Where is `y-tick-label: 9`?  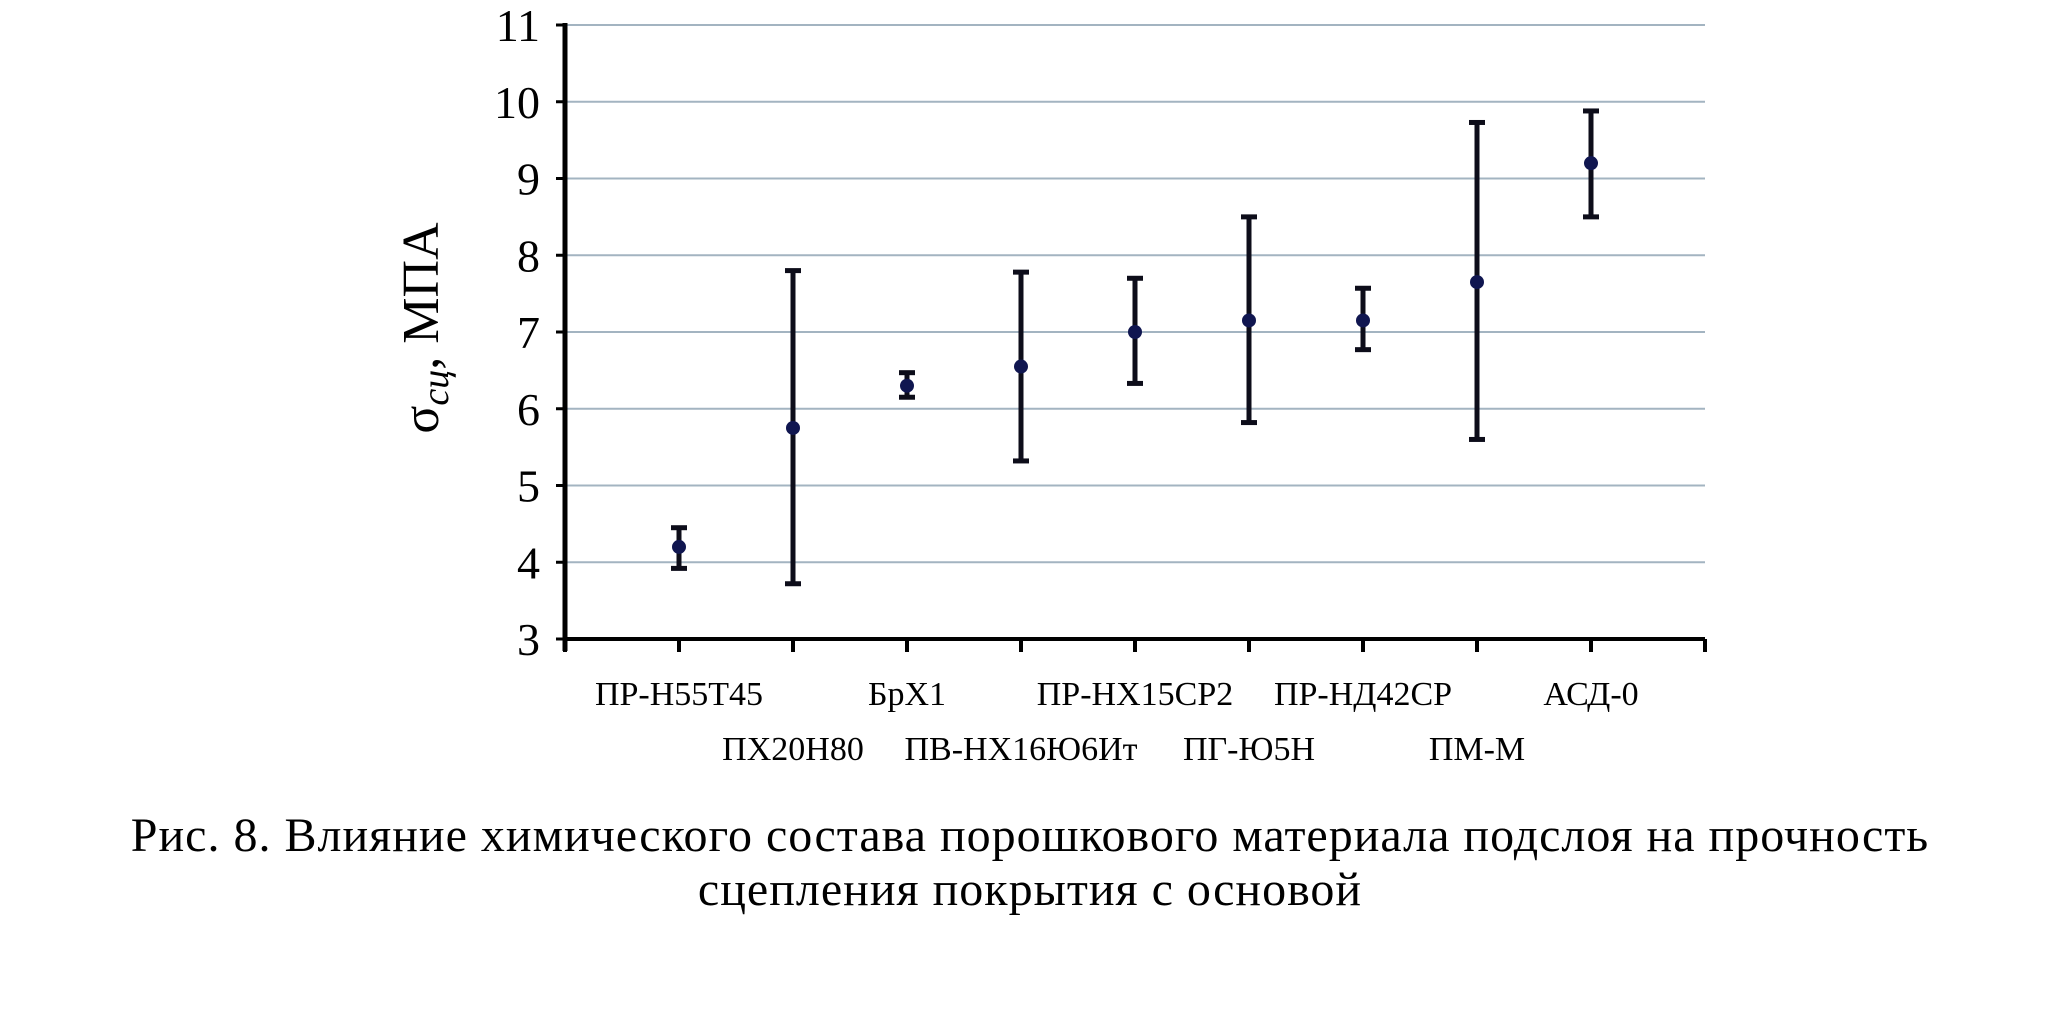 y-tick-label: 9 is located at coordinates (528, 179).